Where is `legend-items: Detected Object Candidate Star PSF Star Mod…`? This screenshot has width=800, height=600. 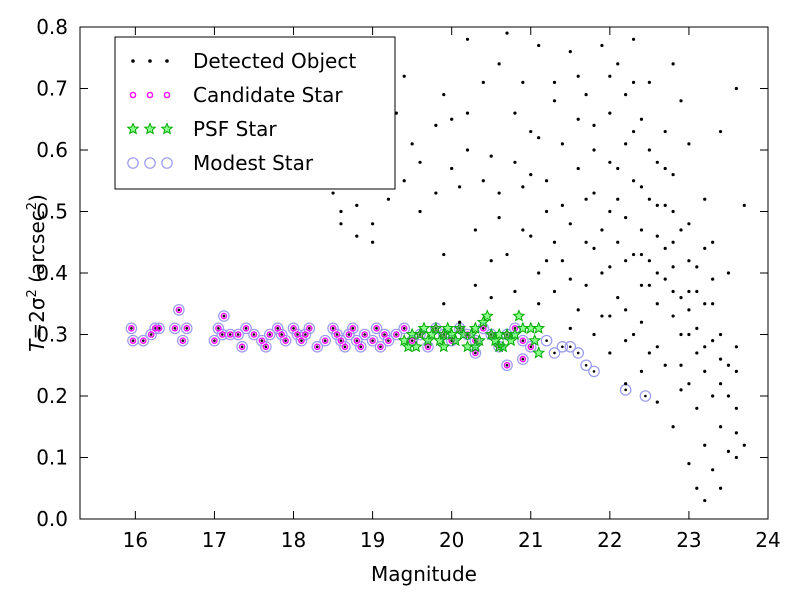
legend-items: Detected Object Candidate Star PSF Star Mod… is located at coordinates (241, 112).